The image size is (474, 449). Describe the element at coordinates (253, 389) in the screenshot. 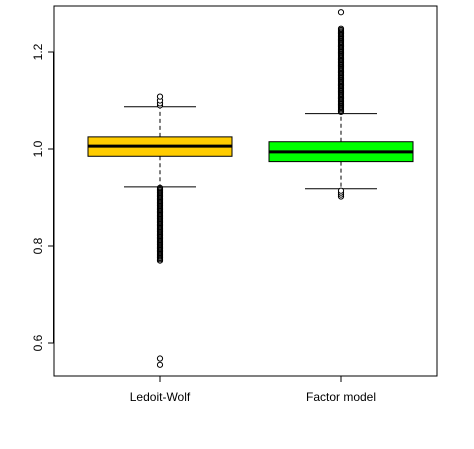

I see `x-axis: Ledoit-Wolf Factor model` at that location.